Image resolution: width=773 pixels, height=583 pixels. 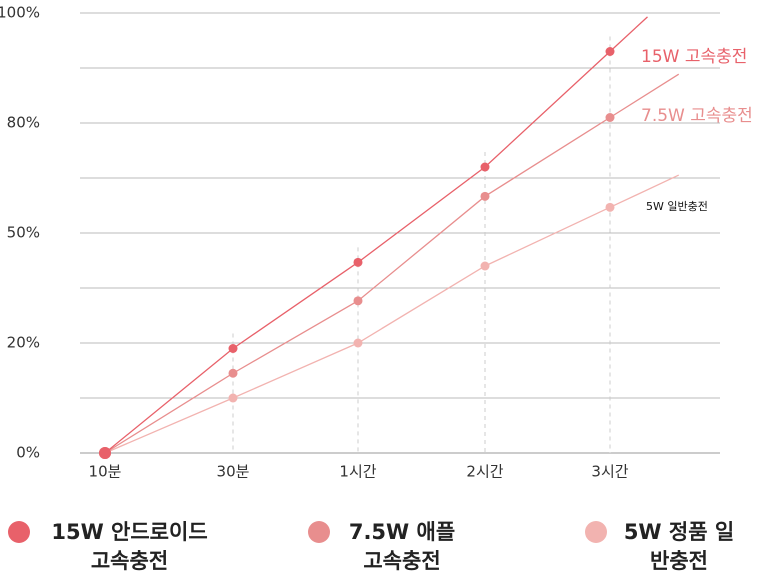 I want to click on x-tick-label: 2시간, so click(x=484, y=472).